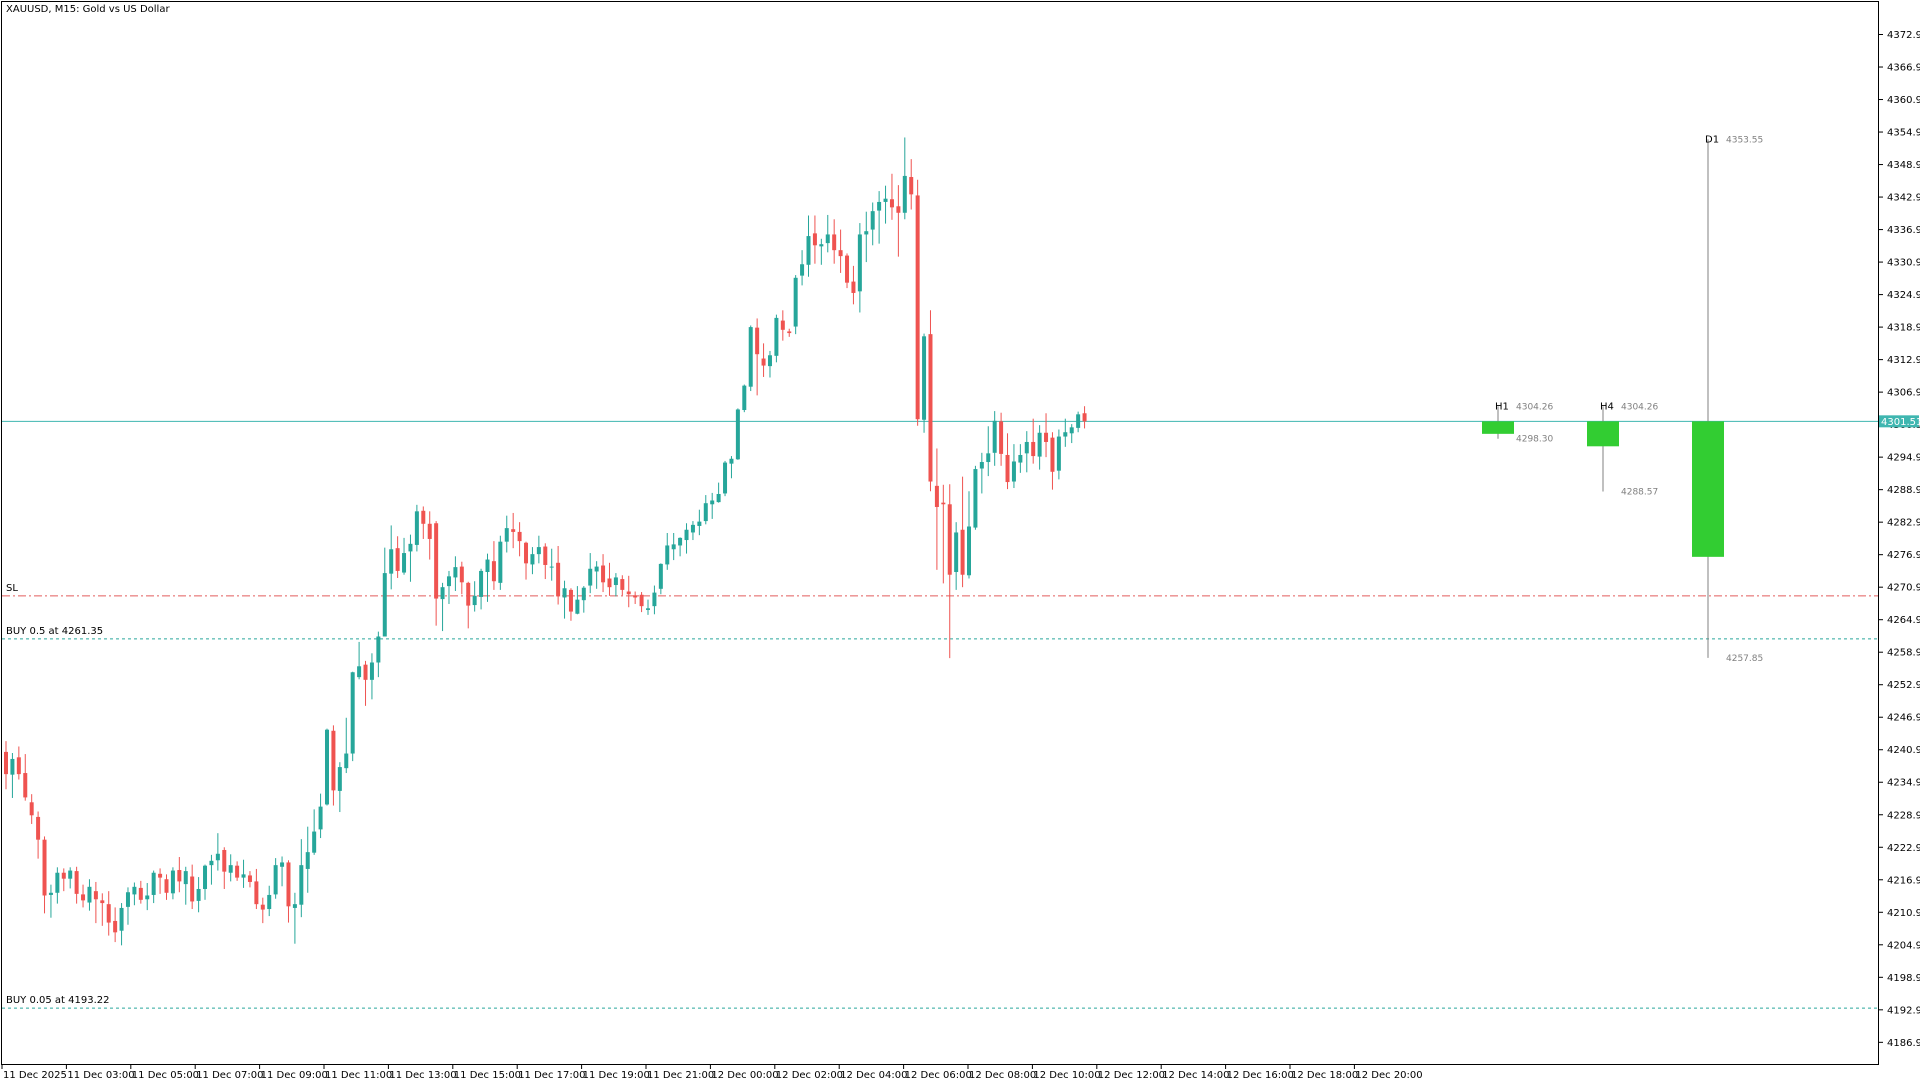  Describe the element at coordinates (88, 9) in the screenshot. I see `symbol-header: XAUUSD, M15: Gold vs US Dollar` at that location.